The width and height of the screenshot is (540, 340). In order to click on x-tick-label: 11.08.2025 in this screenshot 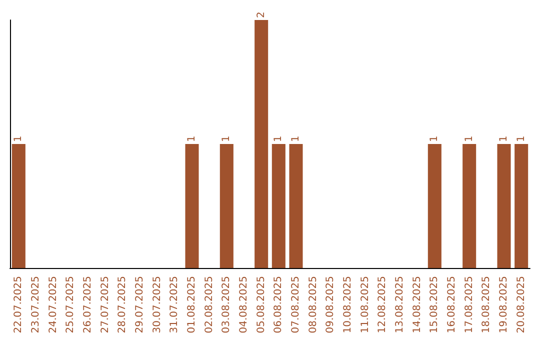, I will do `click(365, 305)`.